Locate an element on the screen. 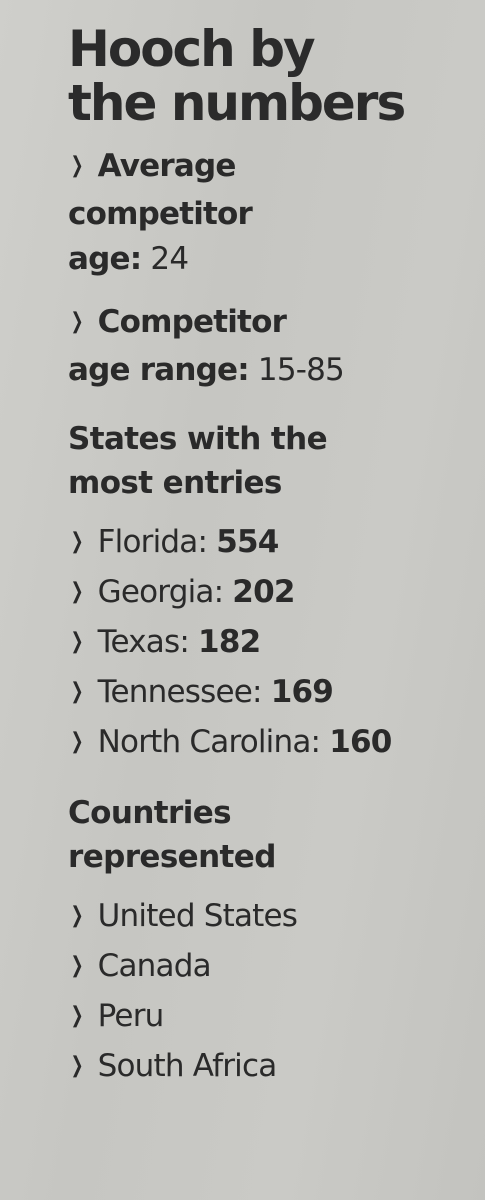  list-item: ❯ Canada is located at coordinates (268, 968).